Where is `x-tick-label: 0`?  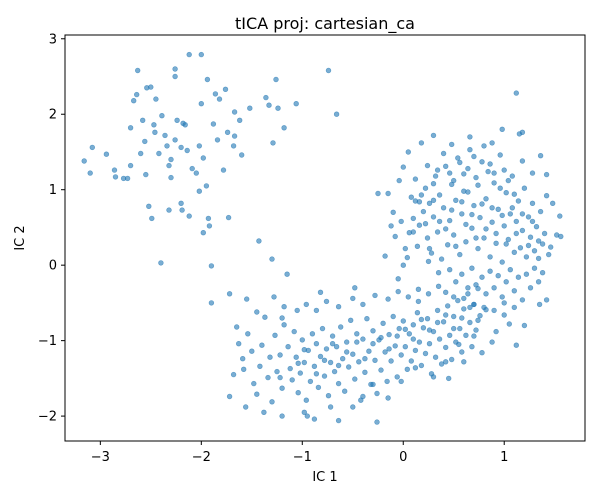
x-tick-label: 0 is located at coordinates (403, 457).